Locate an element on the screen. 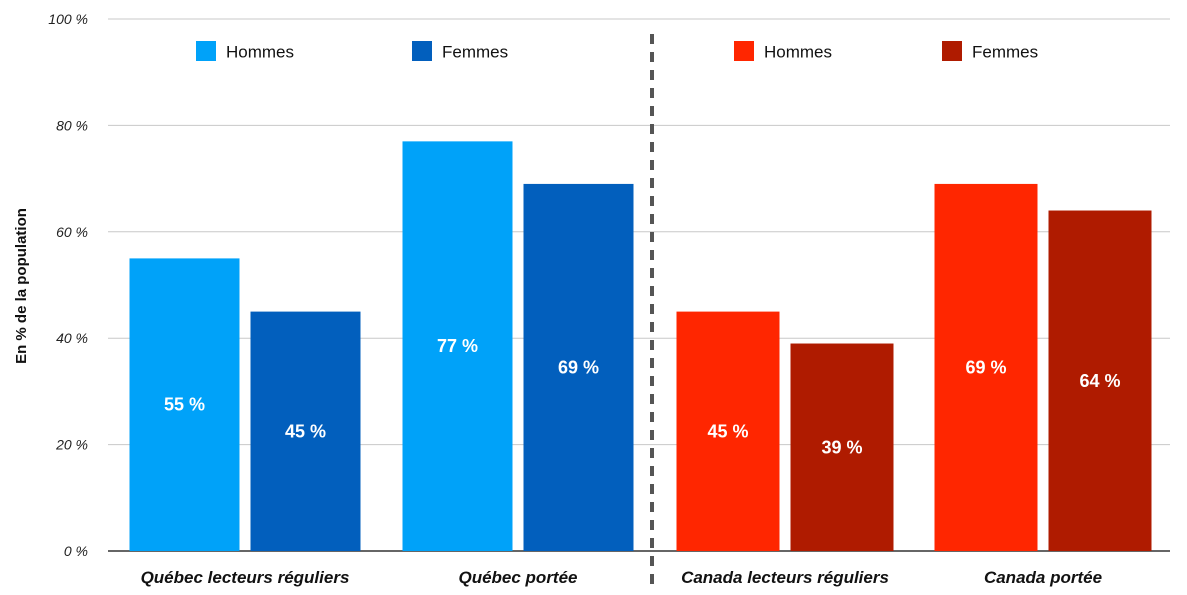  category-label: Canada portée is located at coordinates (1043, 577).